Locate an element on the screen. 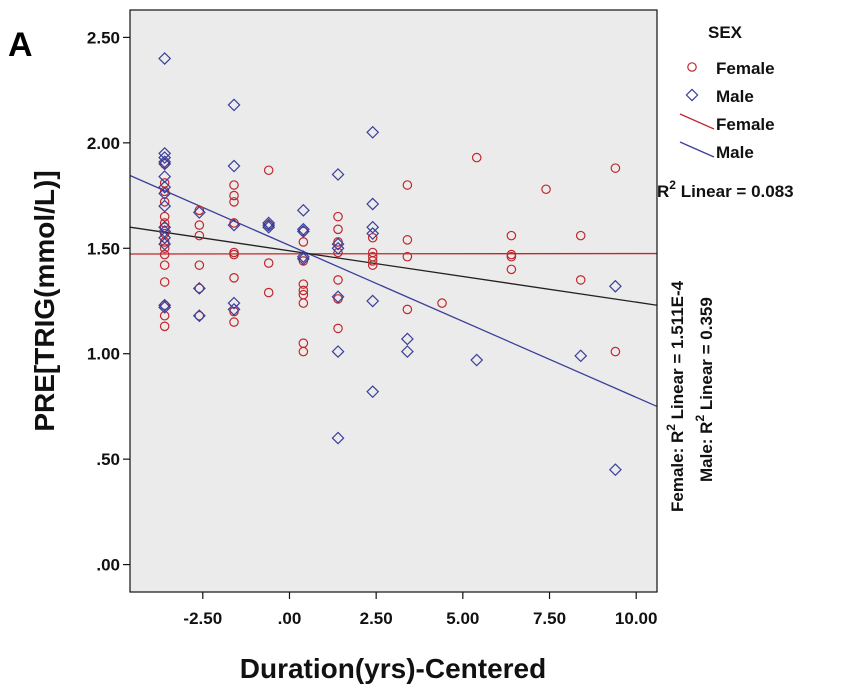  legend: SEX Female Male Female Male is located at coordinates (727, 92).